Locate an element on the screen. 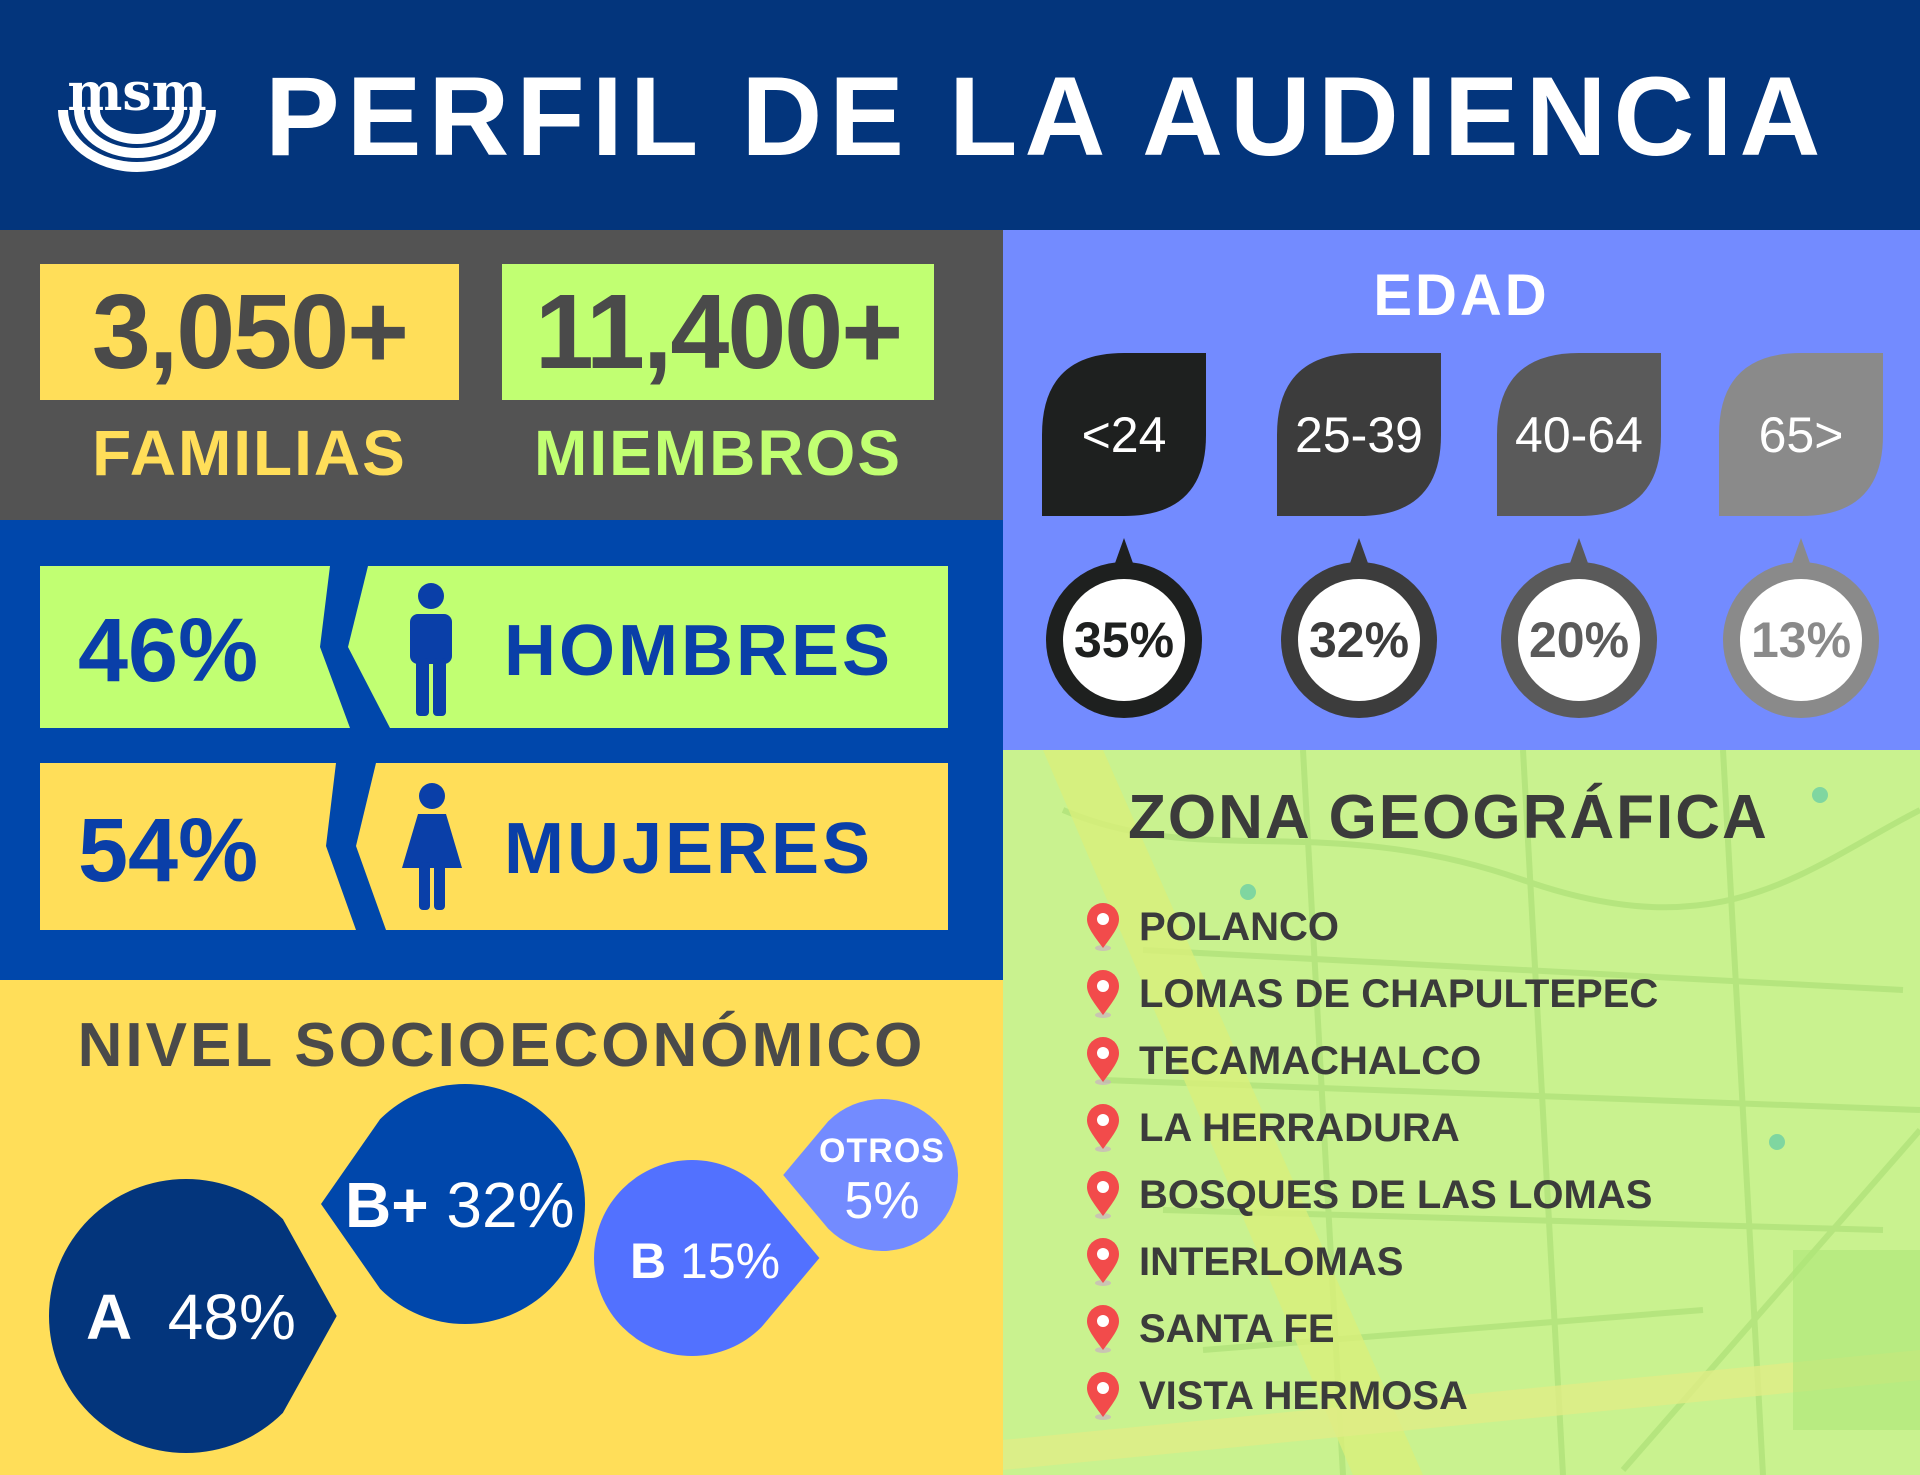 Image resolution: width=1920 pixels, height=1475 pixels. nse-drops is located at coordinates (503, 1268).